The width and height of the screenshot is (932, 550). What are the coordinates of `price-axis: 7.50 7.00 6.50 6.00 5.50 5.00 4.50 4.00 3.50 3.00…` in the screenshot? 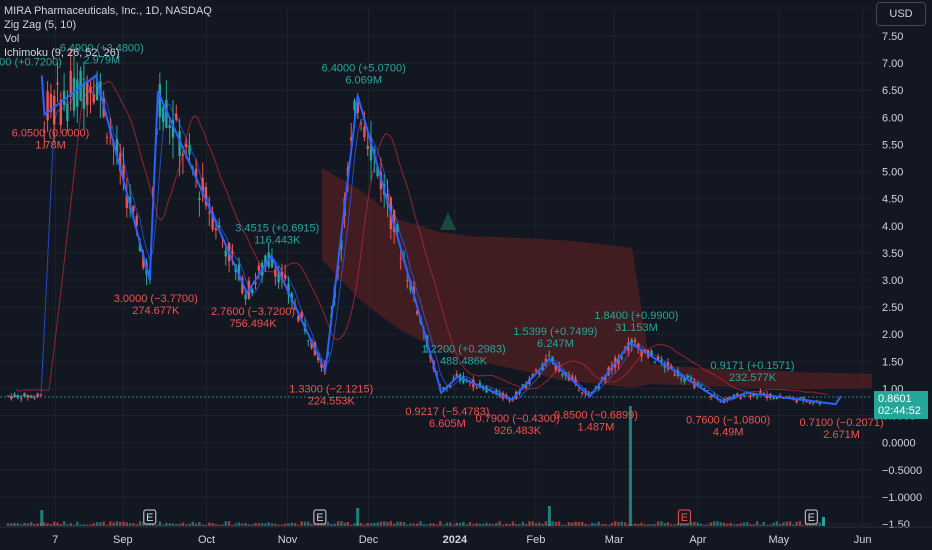 It's located at (902, 281).